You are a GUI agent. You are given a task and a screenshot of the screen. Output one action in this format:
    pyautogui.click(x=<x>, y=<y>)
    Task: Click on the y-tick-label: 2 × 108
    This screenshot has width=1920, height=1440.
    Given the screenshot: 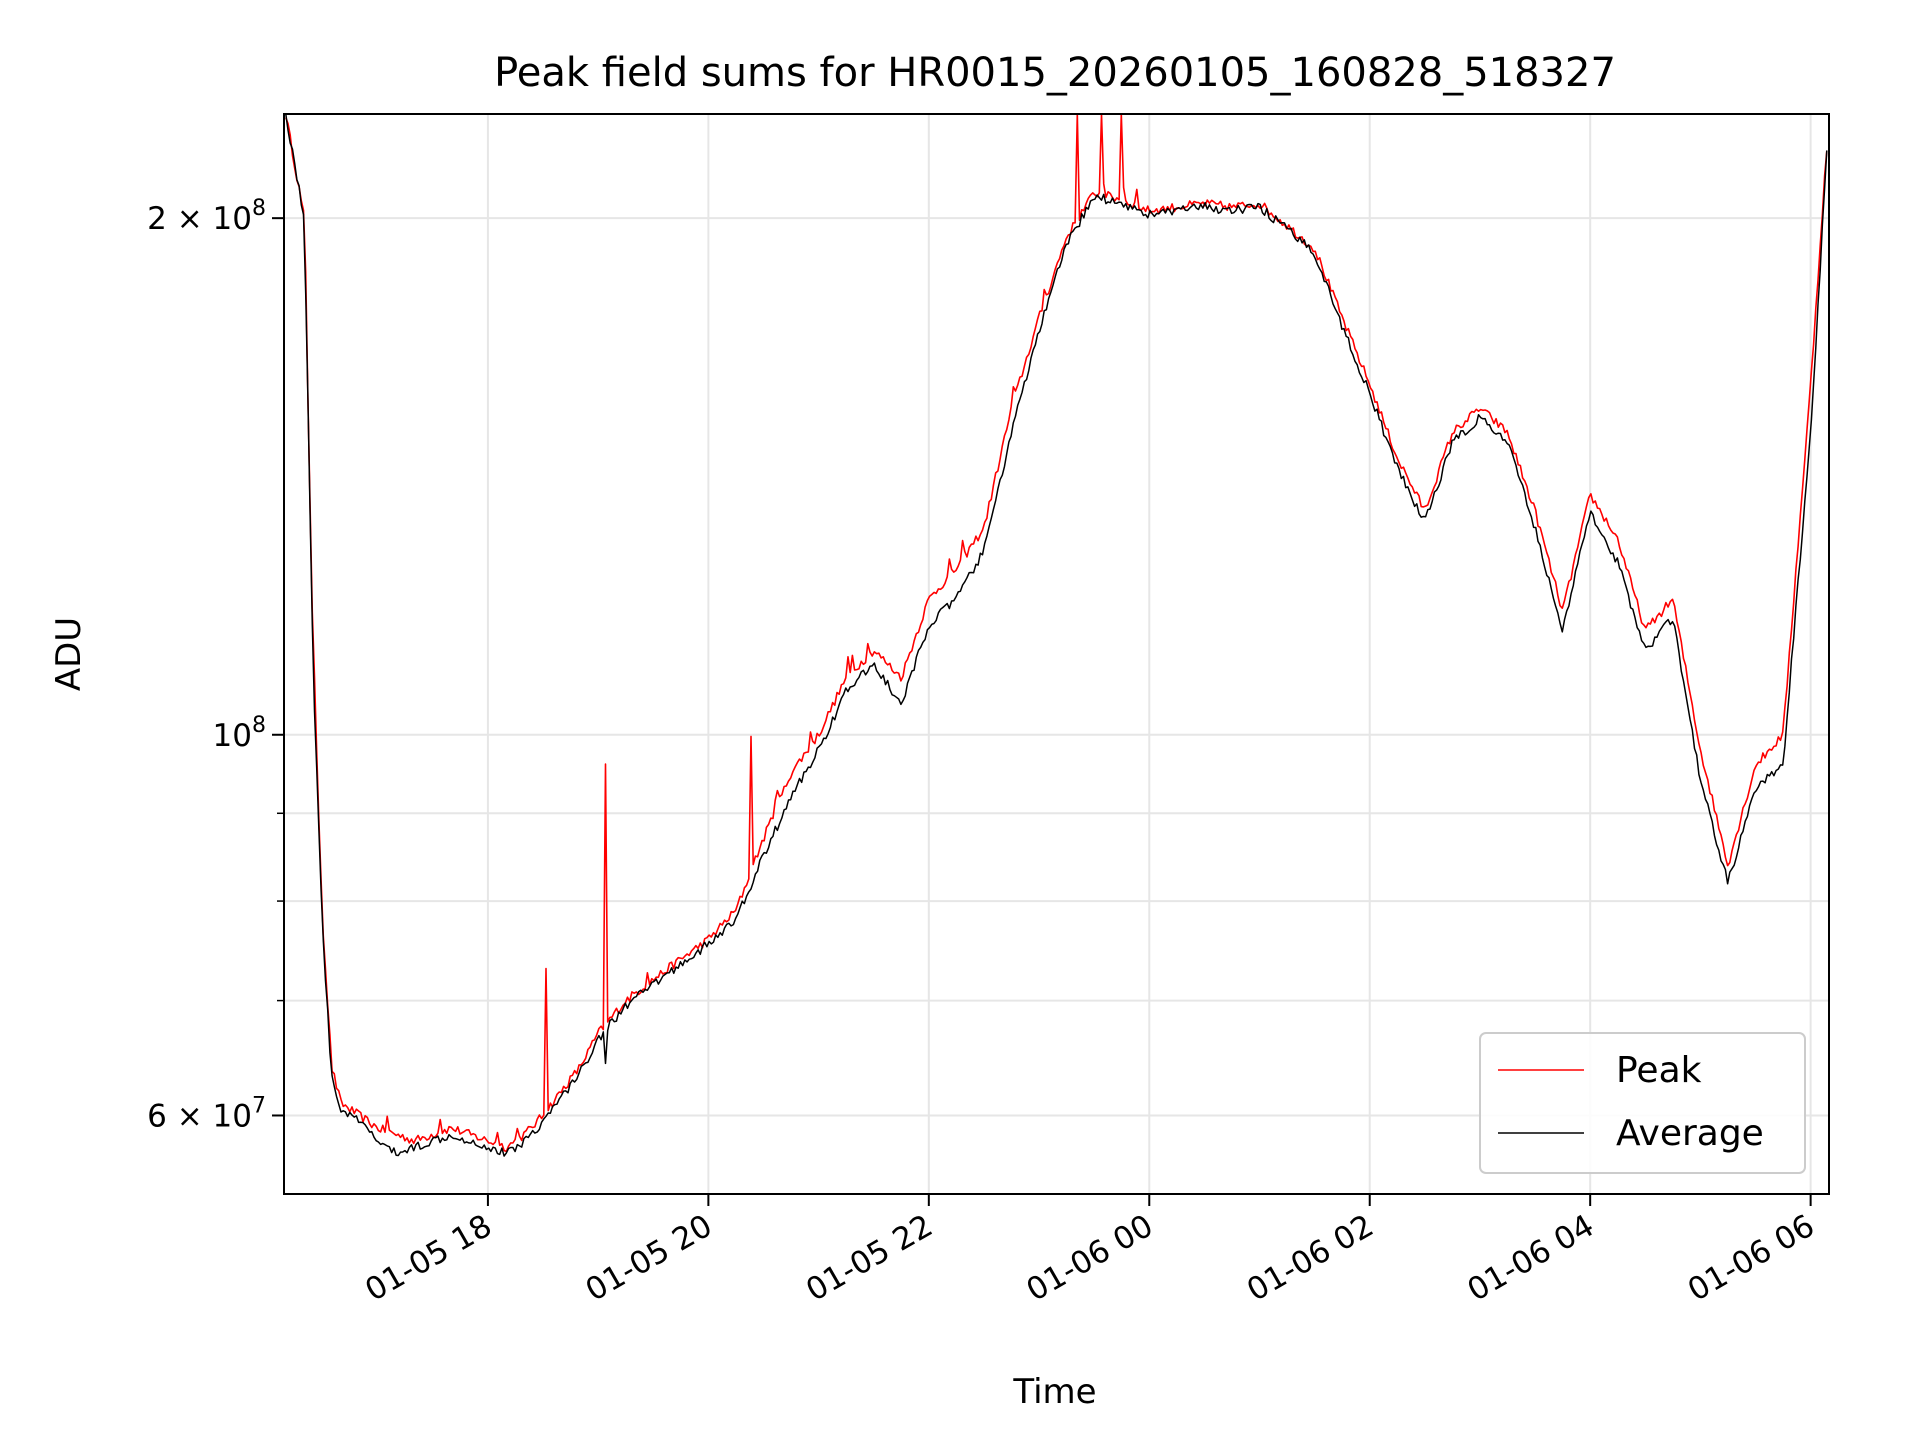 What is the action you would take?
    pyautogui.click(x=206, y=216)
    